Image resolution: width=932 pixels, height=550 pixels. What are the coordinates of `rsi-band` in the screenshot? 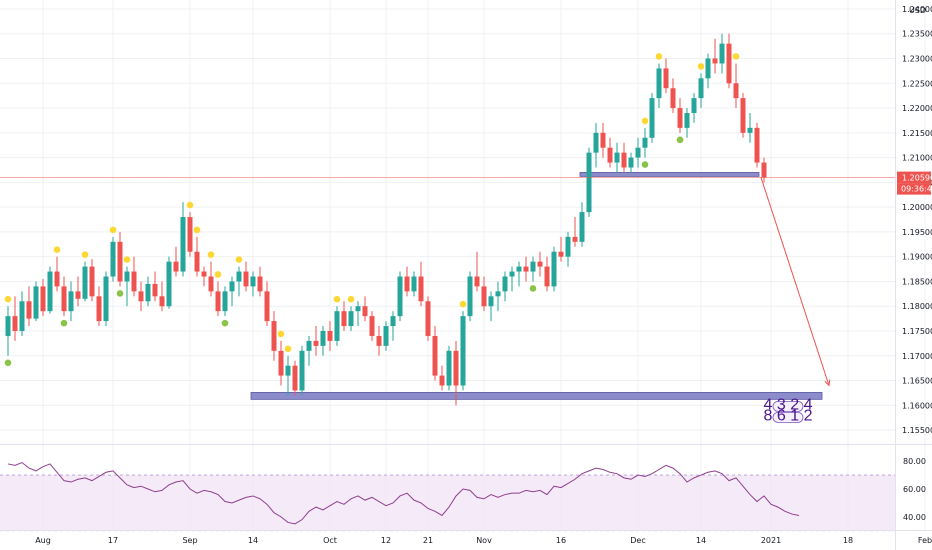 It's located at (447, 503).